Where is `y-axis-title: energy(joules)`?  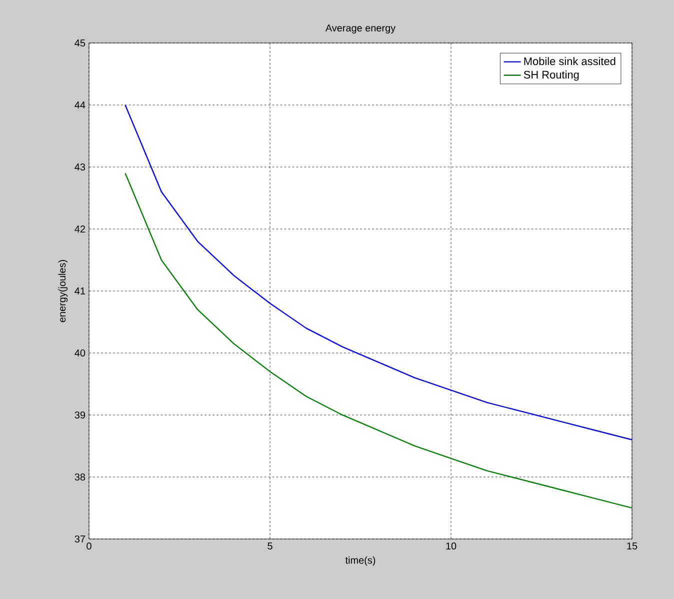 y-axis-title: energy(joules) is located at coordinates (63, 291).